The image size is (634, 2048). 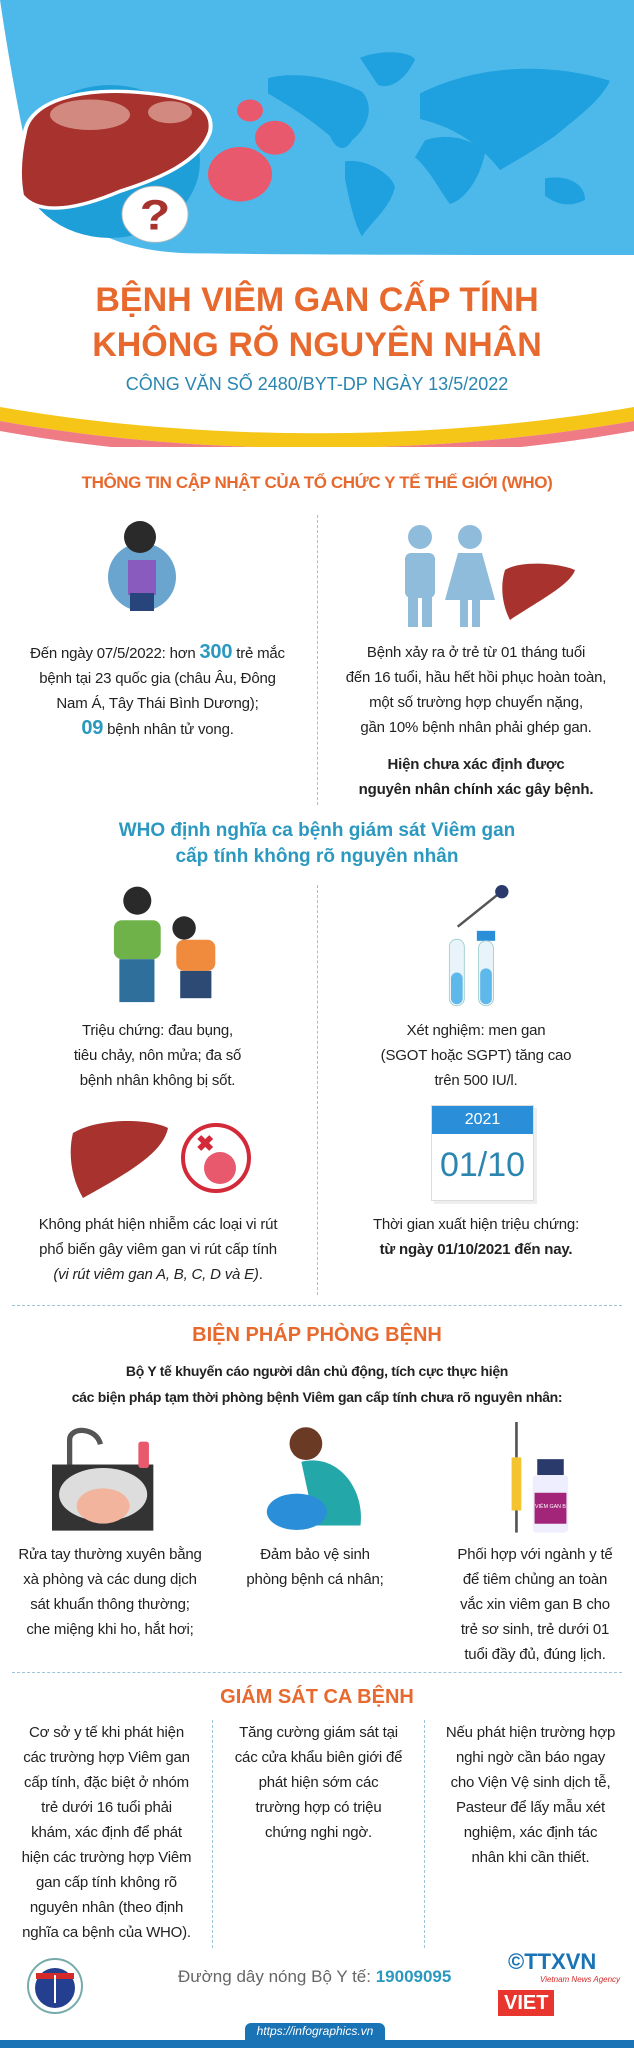 I want to click on calendar-date: 01/10, so click(x=482, y=1165).